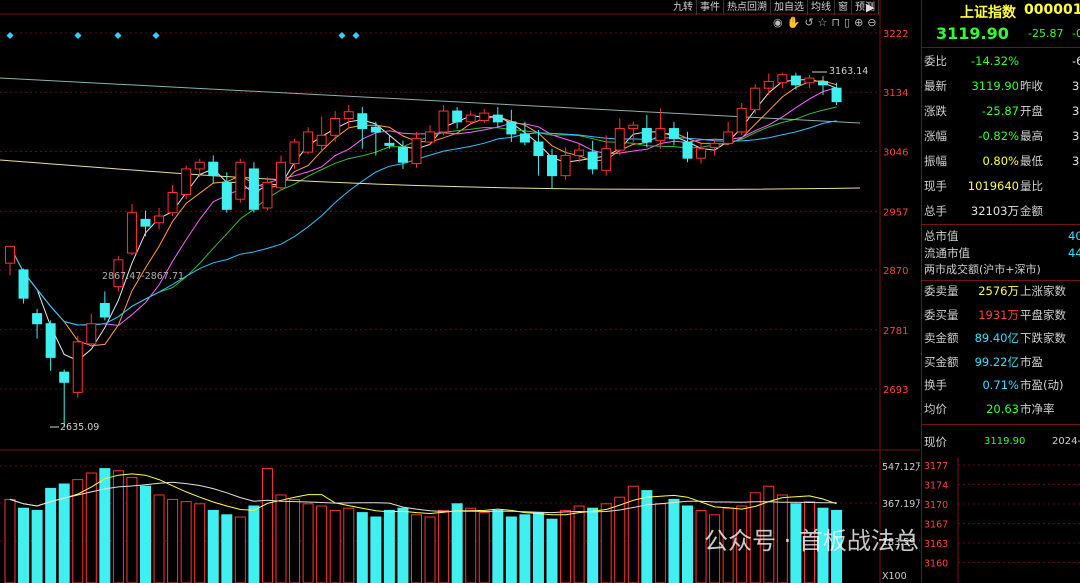  Describe the element at coordinates (894, 576) in the screenshot. I see `volume-unit: X100` at that location.